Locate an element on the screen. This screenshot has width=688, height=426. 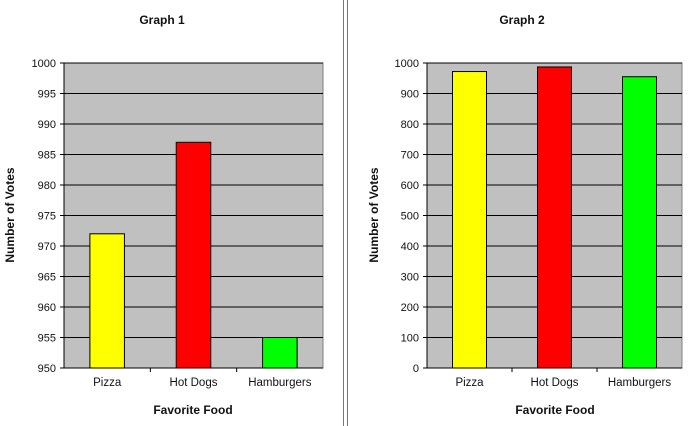
y-tick-label: 100 is located at coordinates (410, 339).